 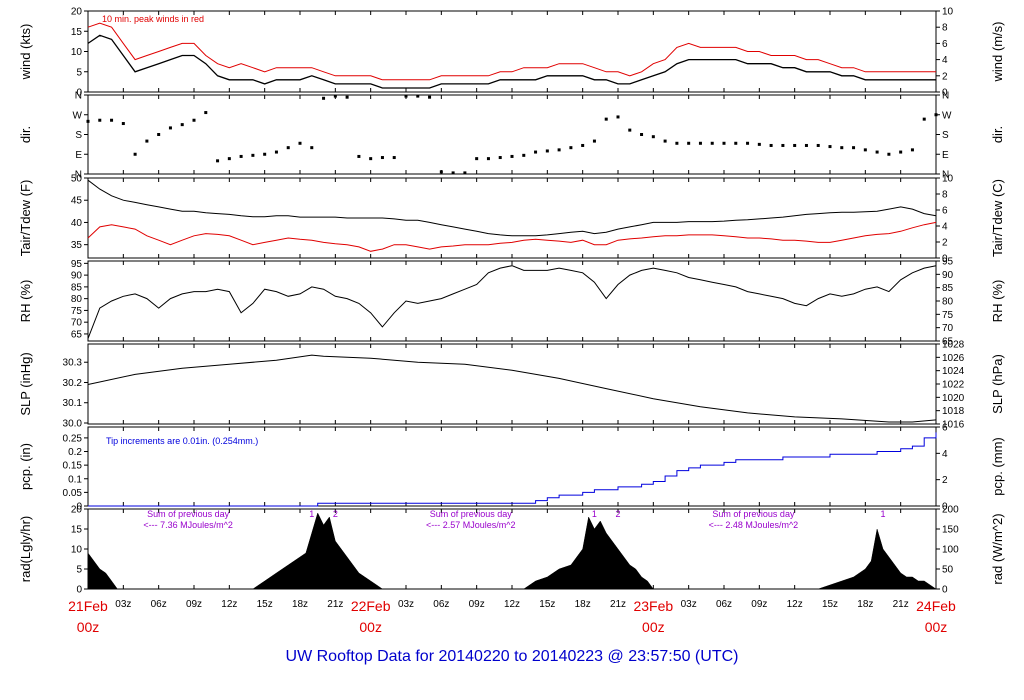 What do you see at coordinates (79, 72) in the screenshot?
I see `wind-ytick-left-label: 5` at bounding box center [79, 72].